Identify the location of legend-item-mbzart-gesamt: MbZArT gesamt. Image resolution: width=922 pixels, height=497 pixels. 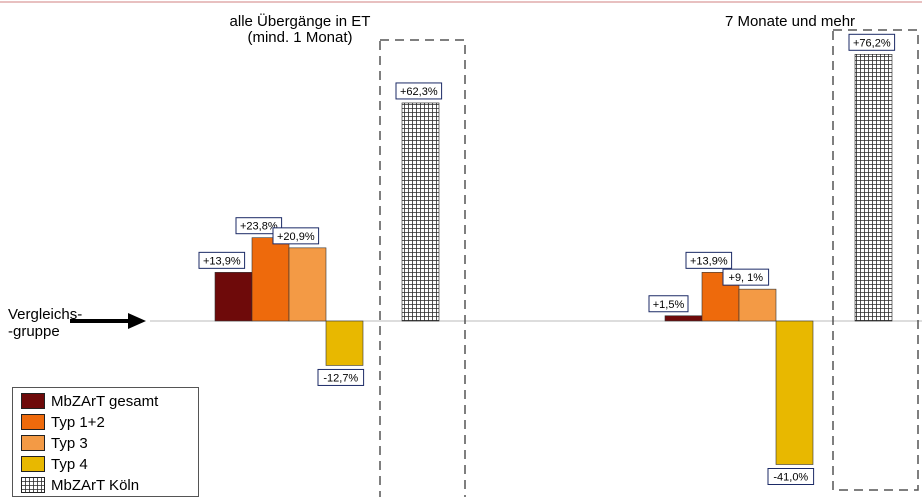
(89, 401).